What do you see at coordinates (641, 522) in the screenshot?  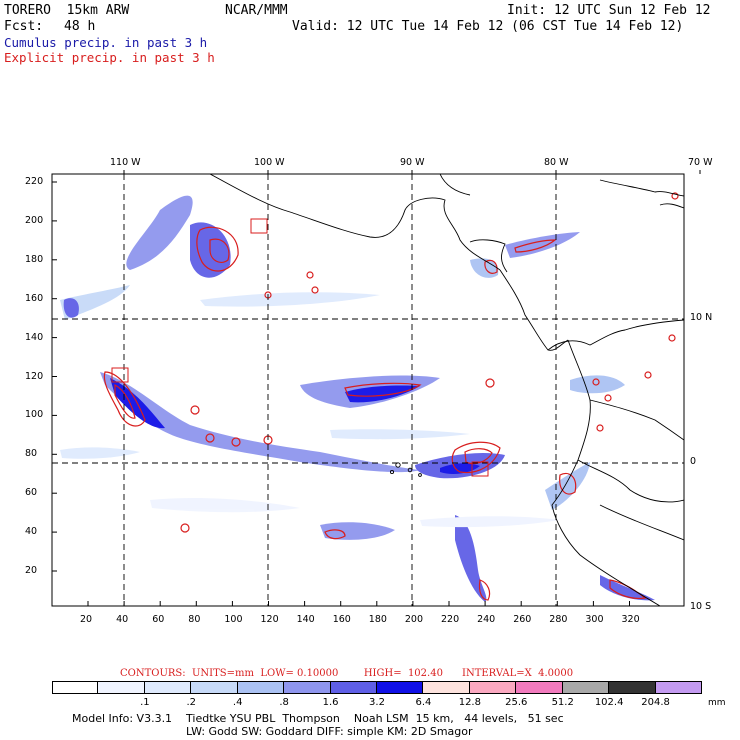 I see `coast-peru-border` at bounding box center [641, 522].